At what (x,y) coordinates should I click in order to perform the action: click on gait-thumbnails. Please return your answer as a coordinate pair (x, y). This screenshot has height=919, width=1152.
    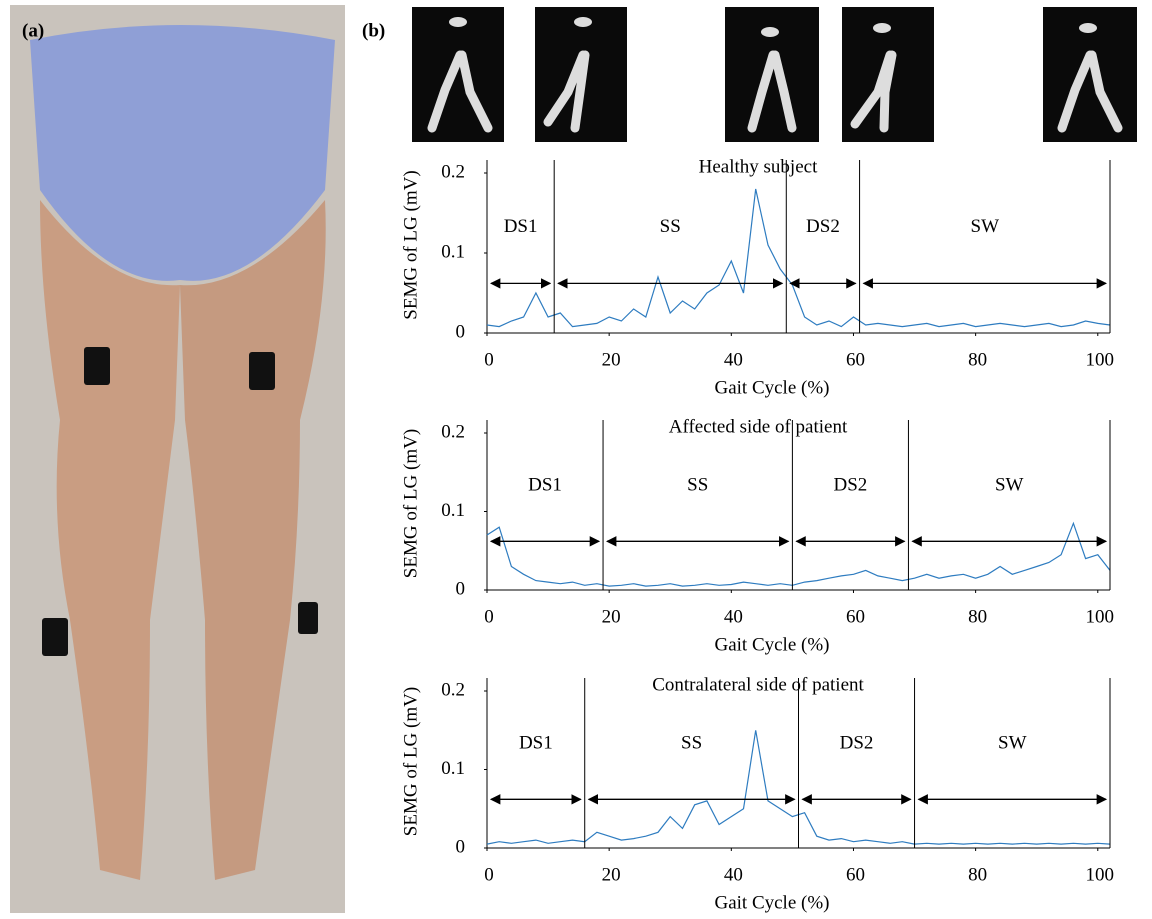
    Looking at the image, I should click on (774, 74).